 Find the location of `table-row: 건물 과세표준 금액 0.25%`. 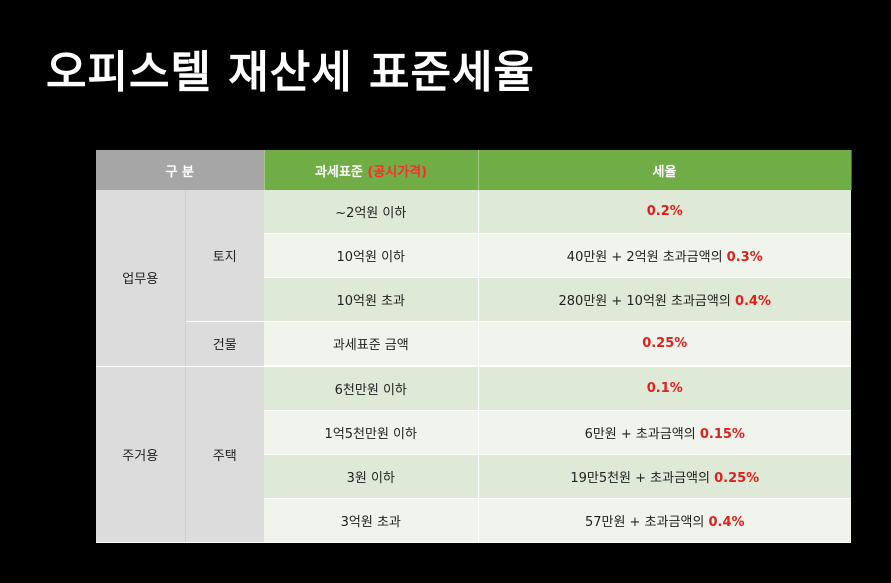

table-row: 건물 과세표준 금액 0.25% is located at coordinates (474, 344).